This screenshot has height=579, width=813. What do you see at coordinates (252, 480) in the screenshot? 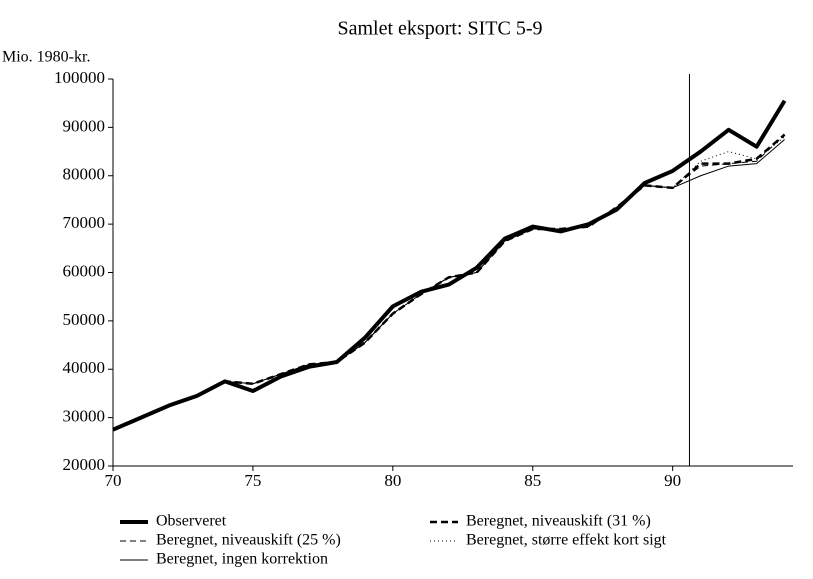
I see `x-tick-label: 75` at bounding box center [252, 480].